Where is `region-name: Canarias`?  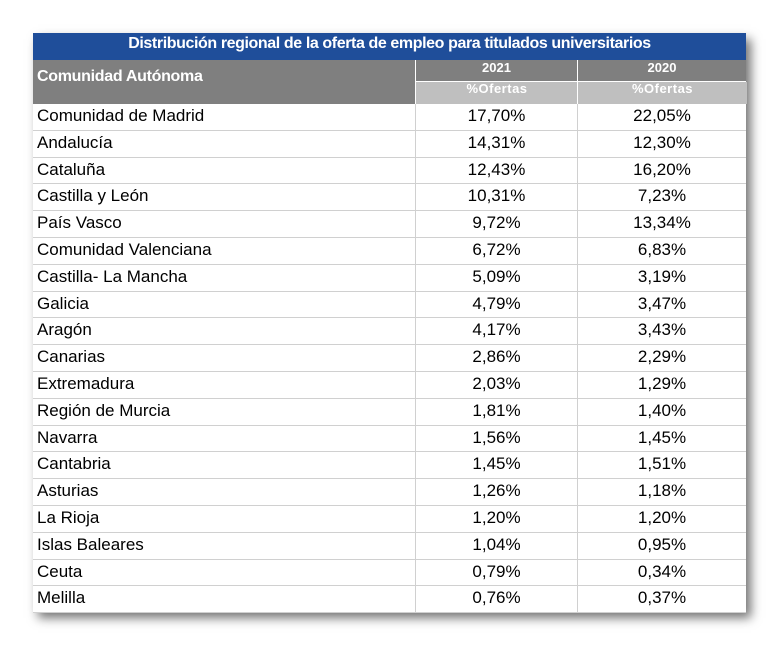 region-name: Canarias is located at coordinates (71, 357).